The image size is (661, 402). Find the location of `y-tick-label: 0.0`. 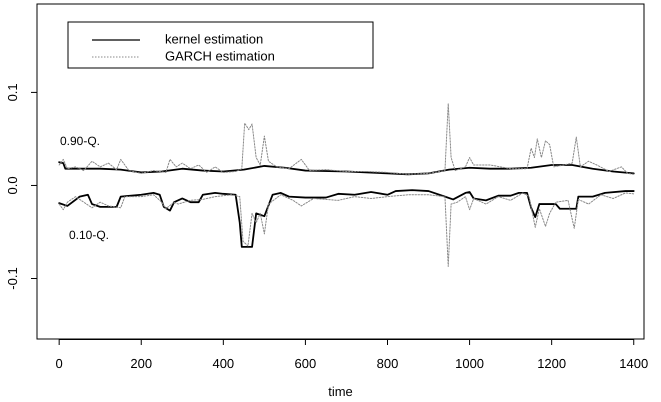

y-tick-label: 0.0 is located at coordinates (12, 185).